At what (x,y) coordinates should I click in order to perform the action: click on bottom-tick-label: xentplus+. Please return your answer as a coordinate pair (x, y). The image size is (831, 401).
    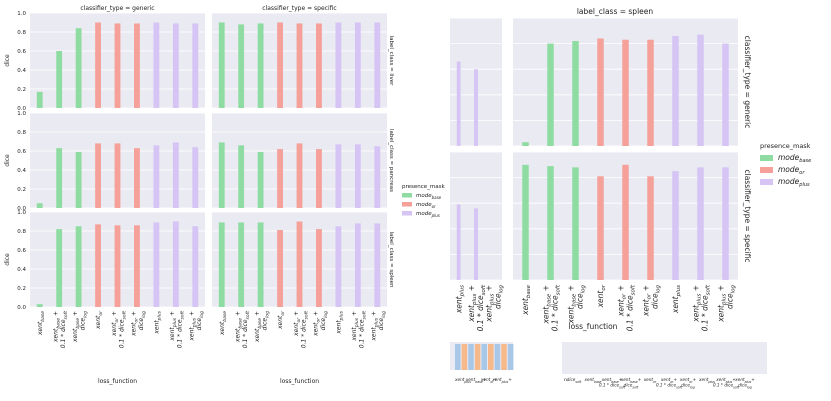
    Looking at the image, I should click on (744, 380).